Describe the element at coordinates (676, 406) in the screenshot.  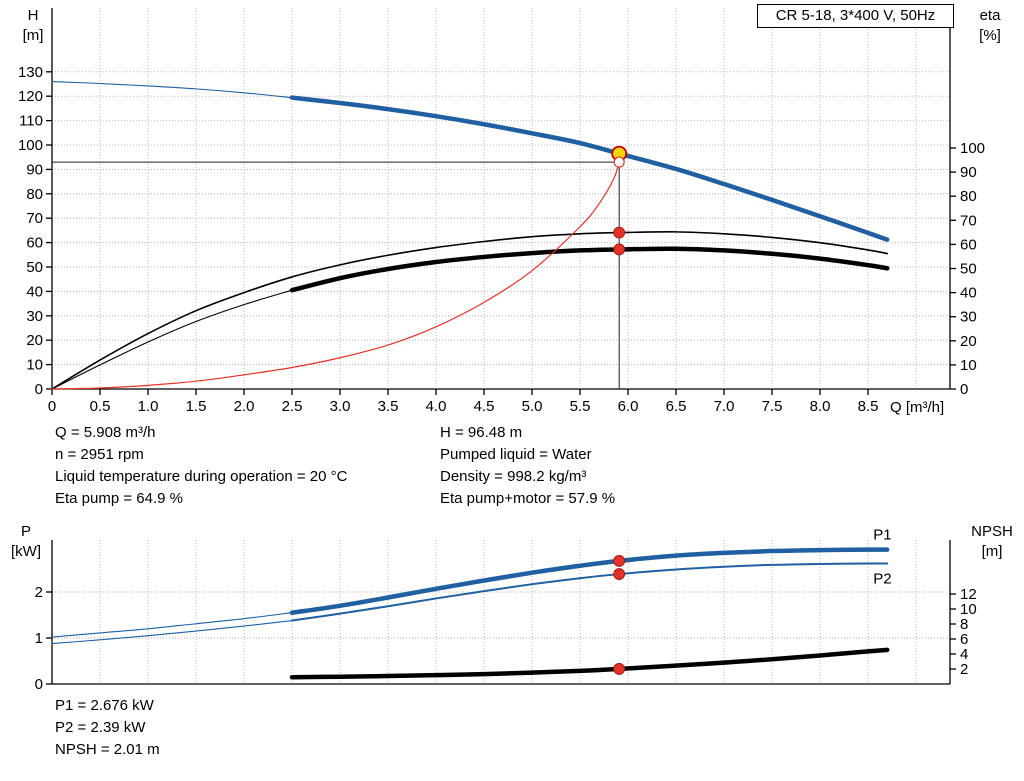
I see `svg-text: 6.5` at that location.